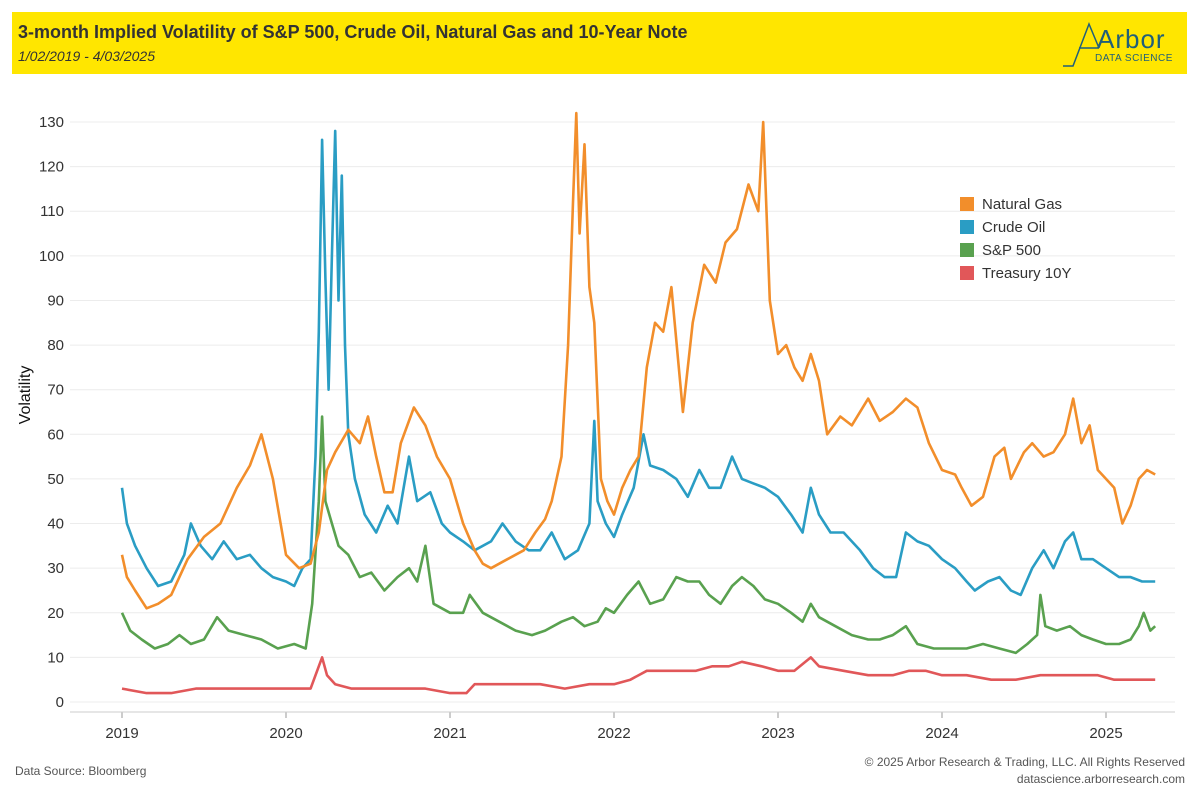  I want to click on y-tick-label: 50, so click(55, 479).